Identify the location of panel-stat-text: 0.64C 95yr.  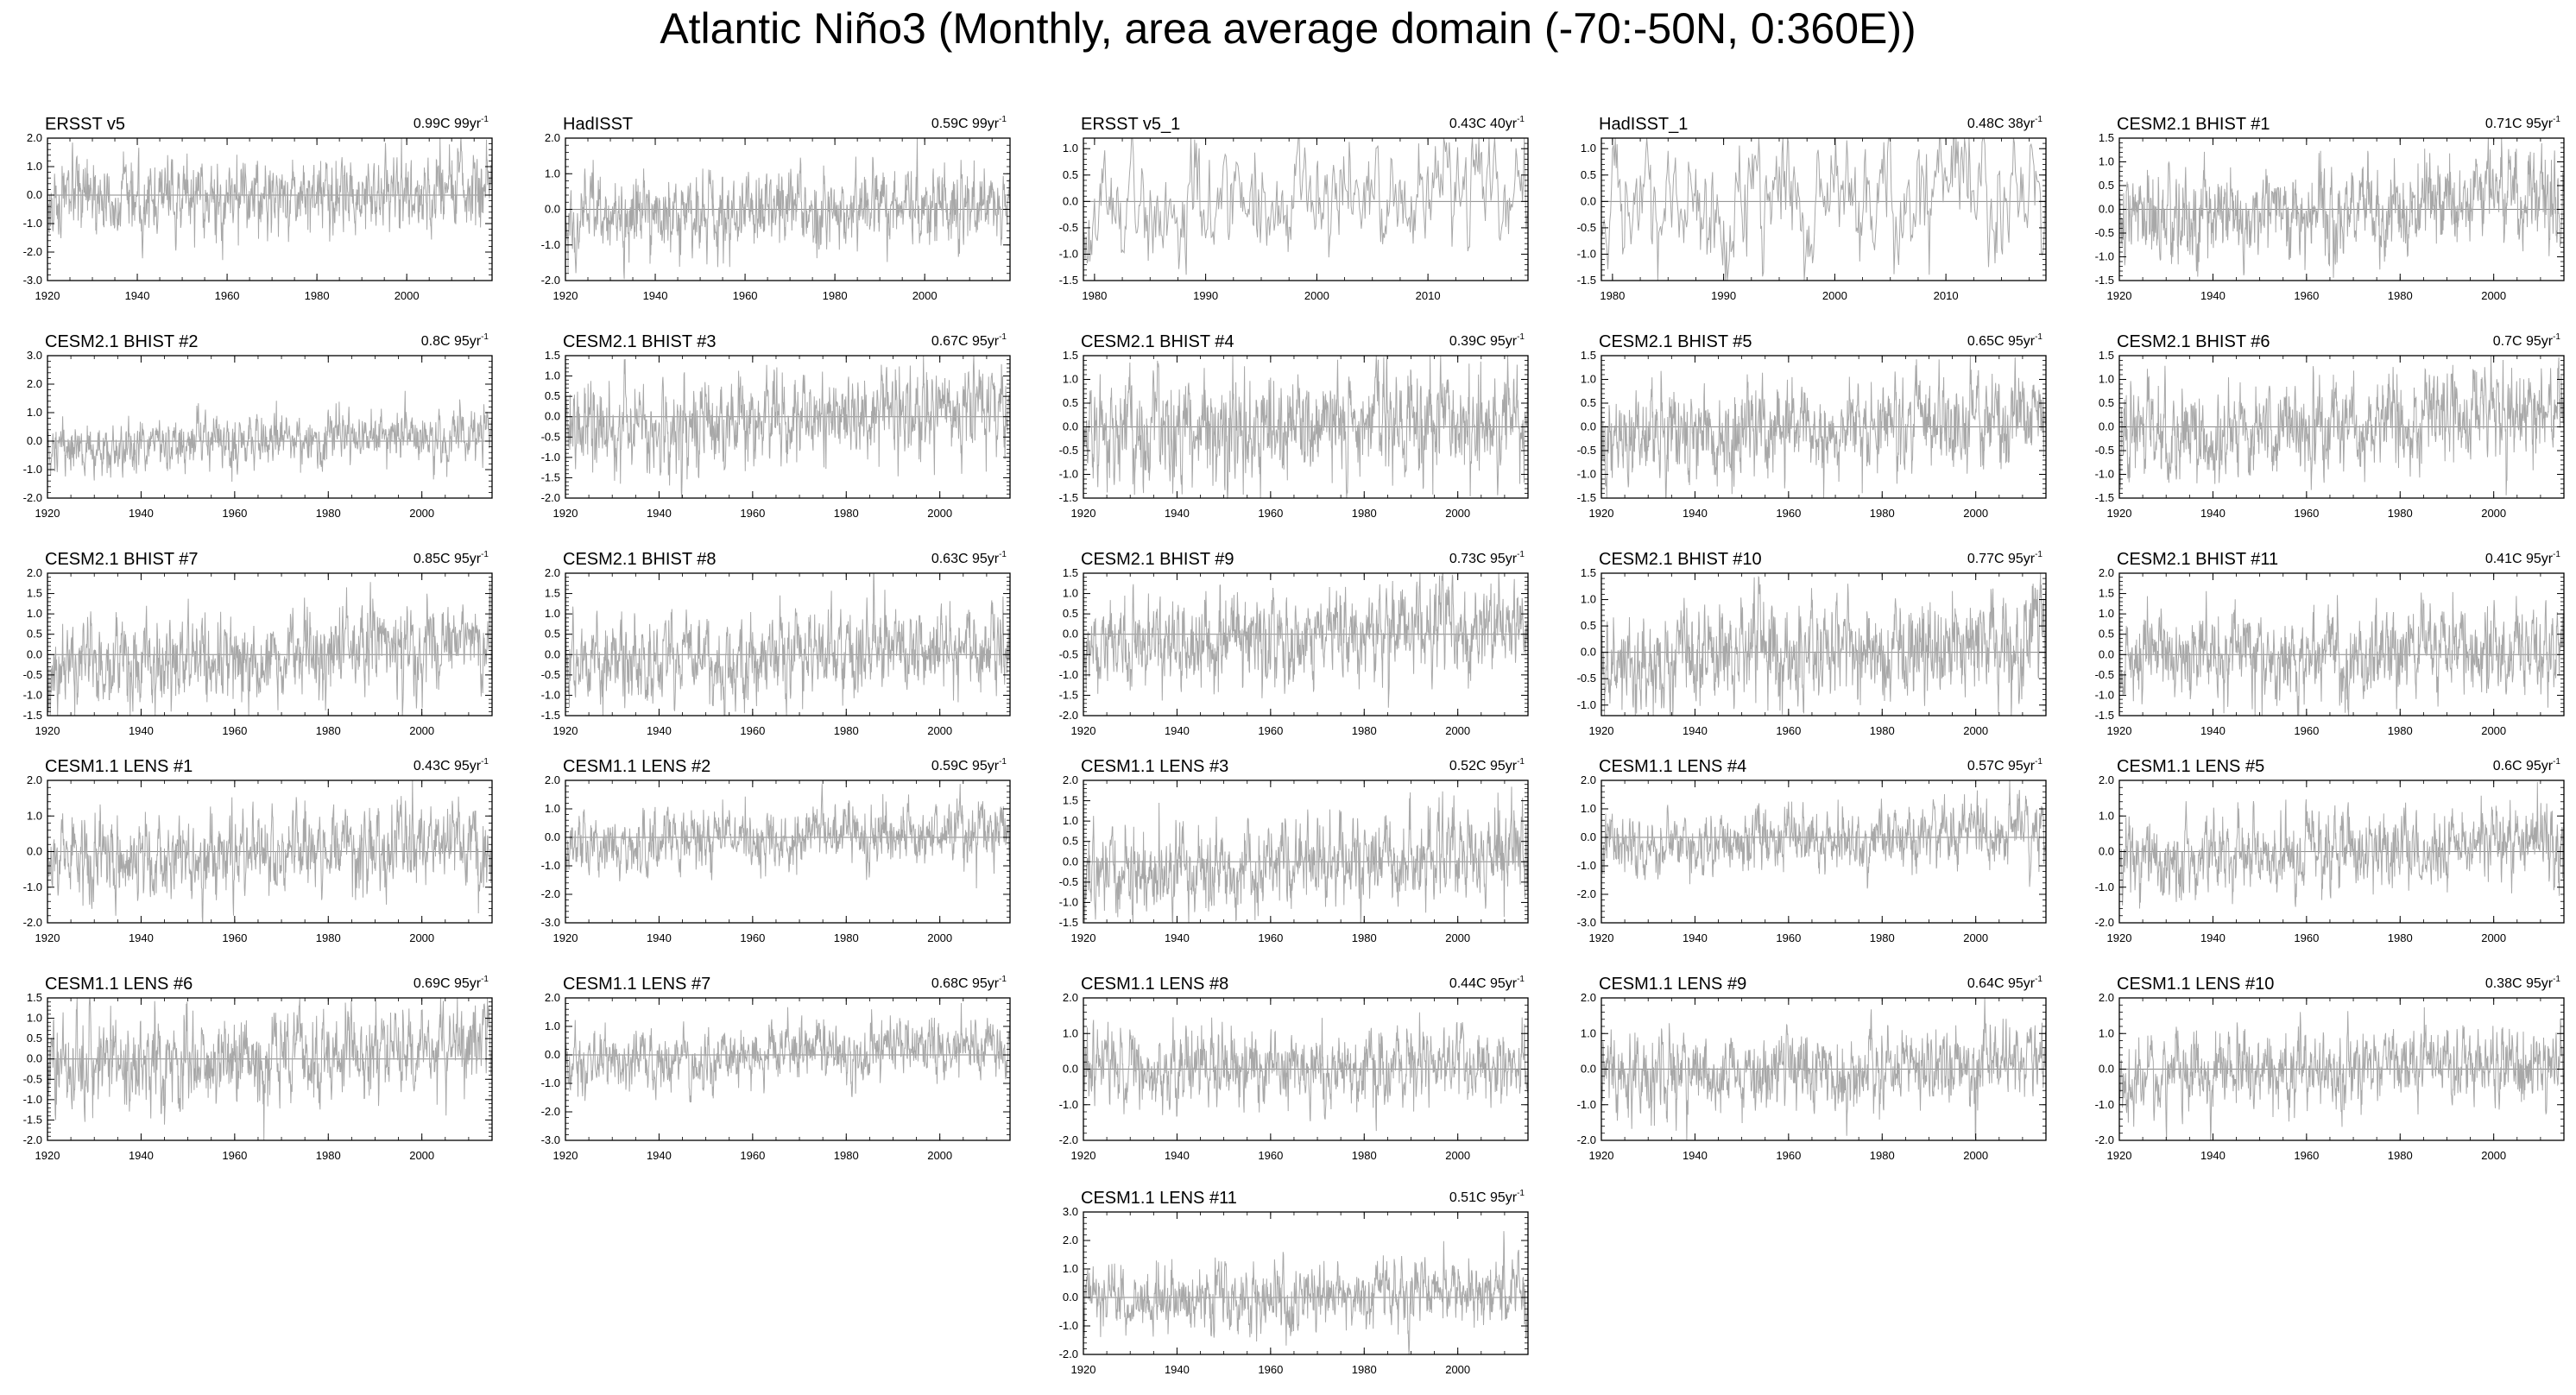
(2001, 984).